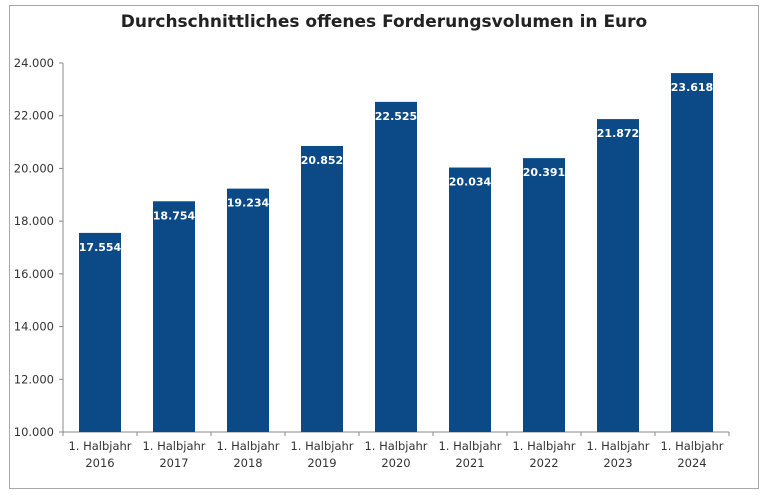 Image resolution: width=768 pixels, height=495 pixels. I want to click on data-label: 20.852, so click(322, 160).